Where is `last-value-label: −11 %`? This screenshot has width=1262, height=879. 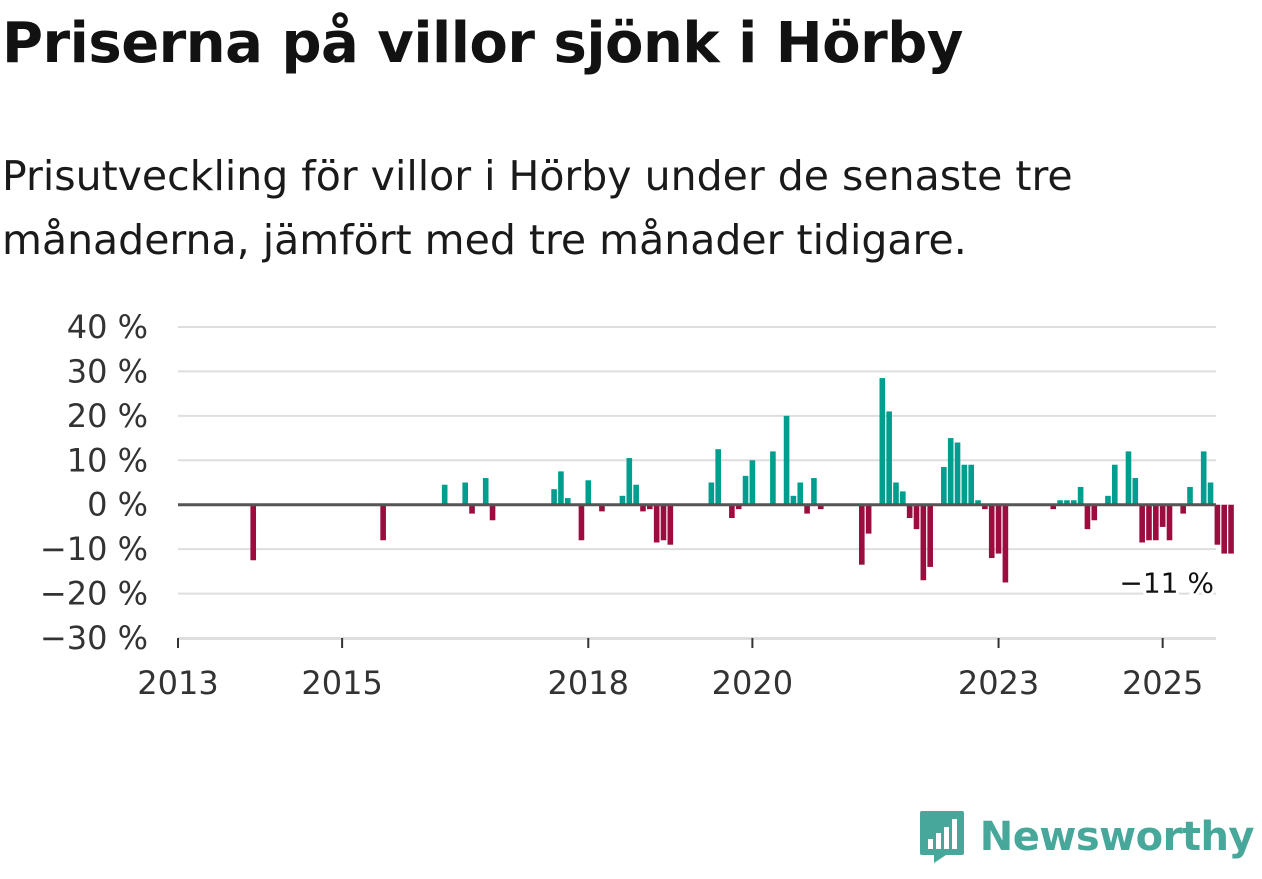 last-value-label: −11 % is located at coordinates (1166, 583).